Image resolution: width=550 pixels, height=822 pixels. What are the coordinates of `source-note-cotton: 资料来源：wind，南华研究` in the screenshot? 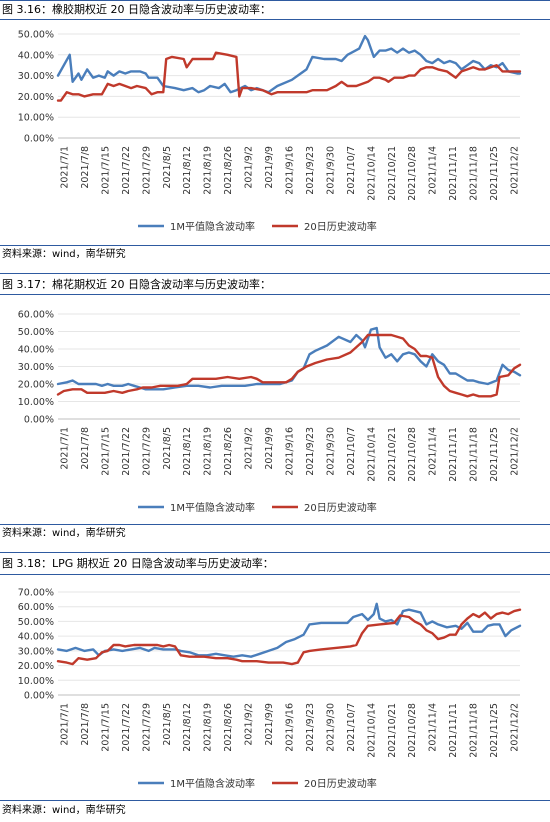 It's located at (64, 533).